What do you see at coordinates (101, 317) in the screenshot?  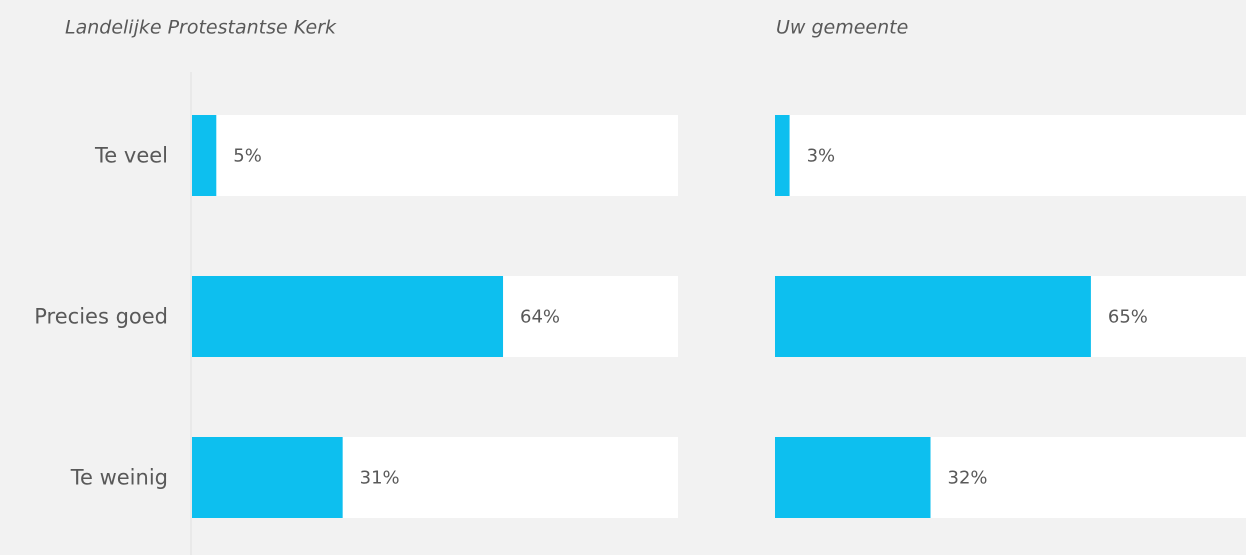 I see `category-label: Precies goed` at bounding box center [101, 317].